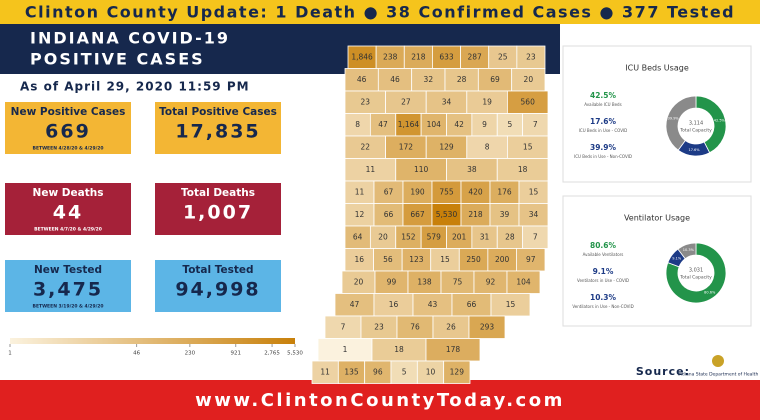 The image size is (760, 420). I want to click on county-label: 43, so click(433, 304).